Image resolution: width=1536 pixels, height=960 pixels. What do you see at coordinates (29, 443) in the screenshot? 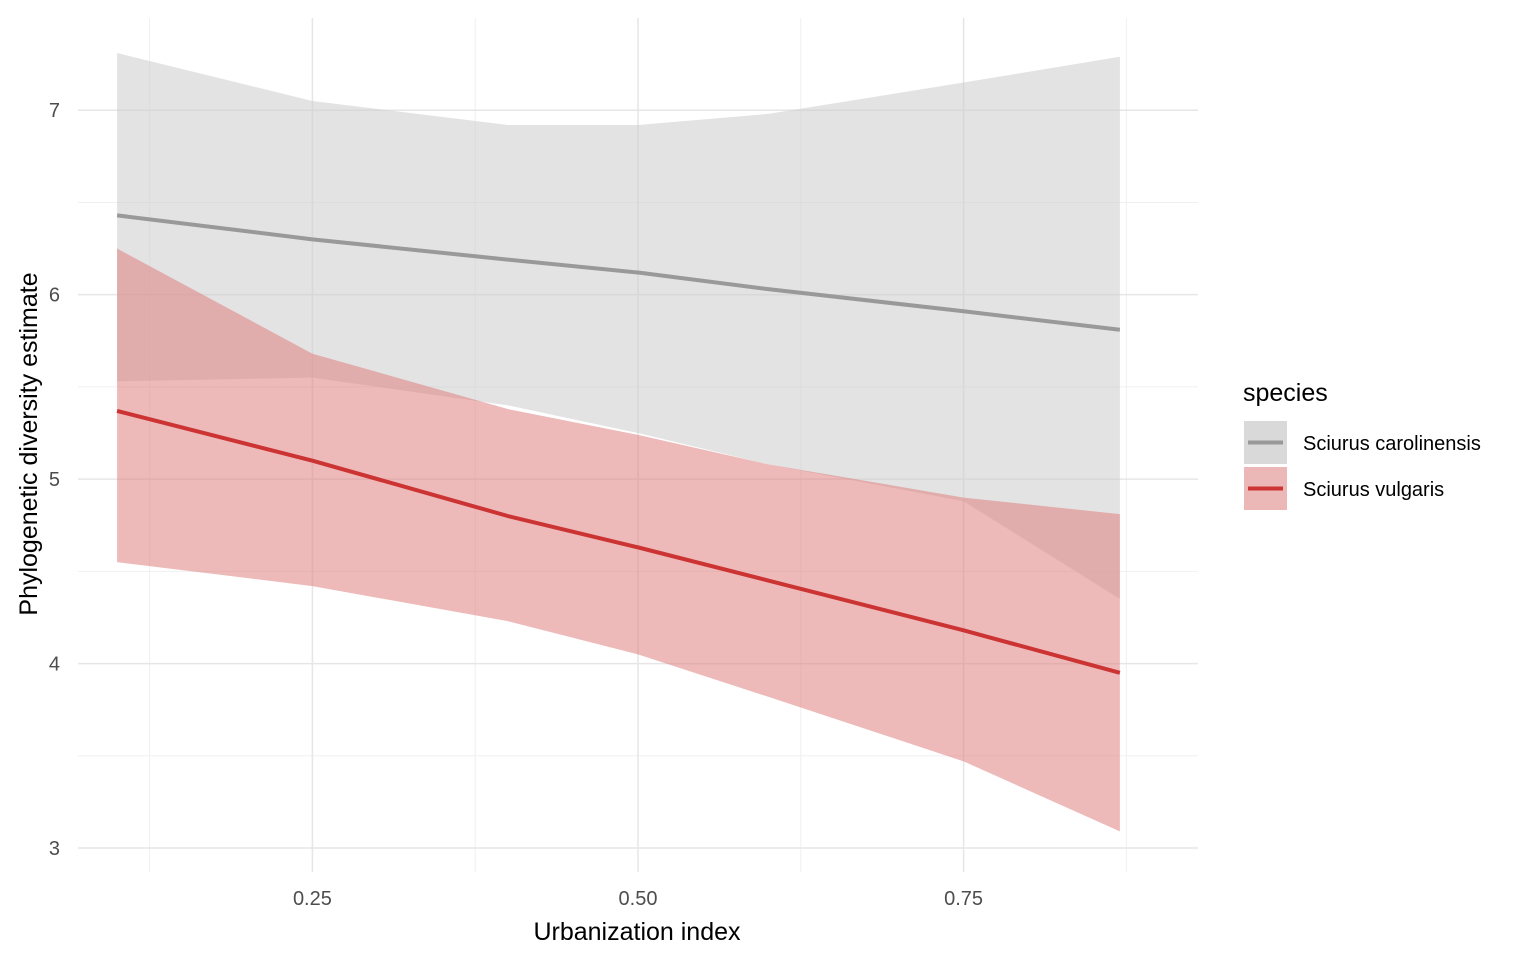
I see `y-axis-title: Phylogenetic diversity estimate` at bounding box center [29, 443].